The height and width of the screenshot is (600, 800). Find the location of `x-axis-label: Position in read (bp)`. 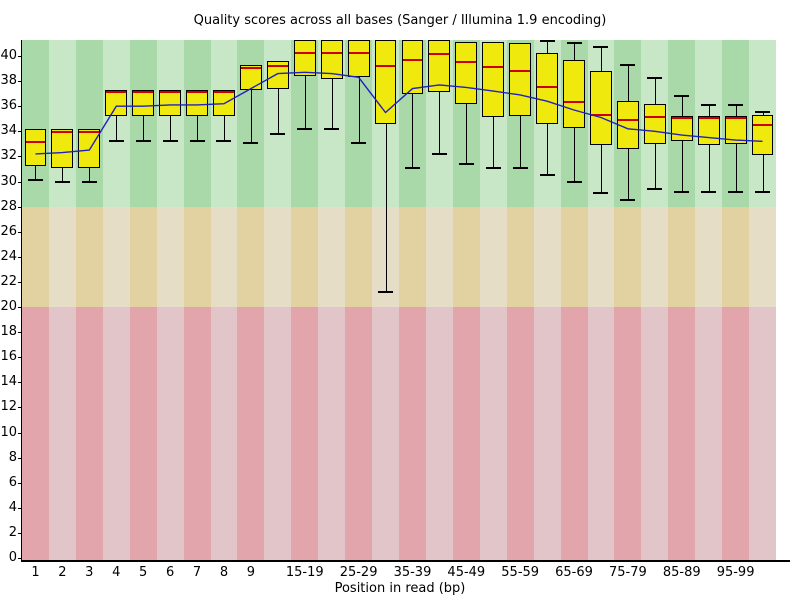

x-axis-label: Position in read (bp) is located at coordinates (400, 588).